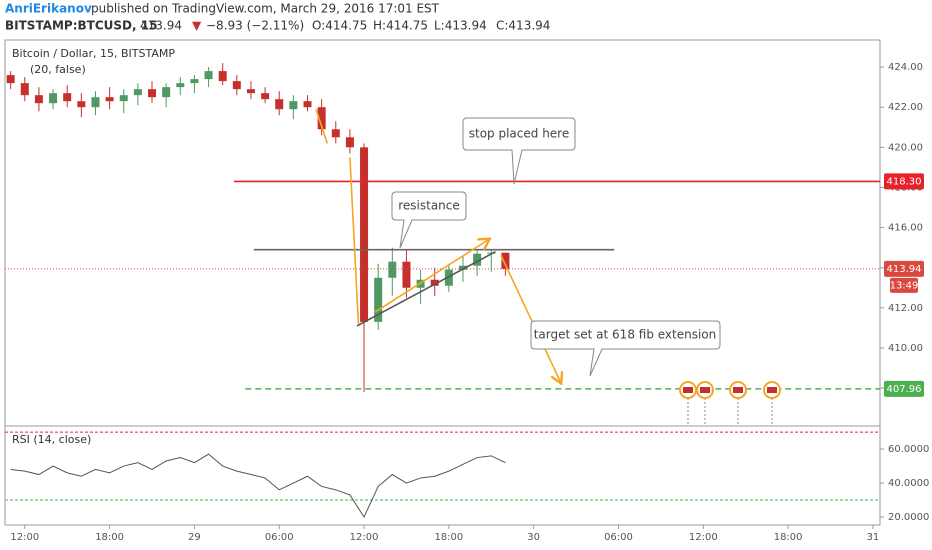 The height and width of the screenshot is (550, 932). I want to click on x-tick-label: 29, so click(194, 537).